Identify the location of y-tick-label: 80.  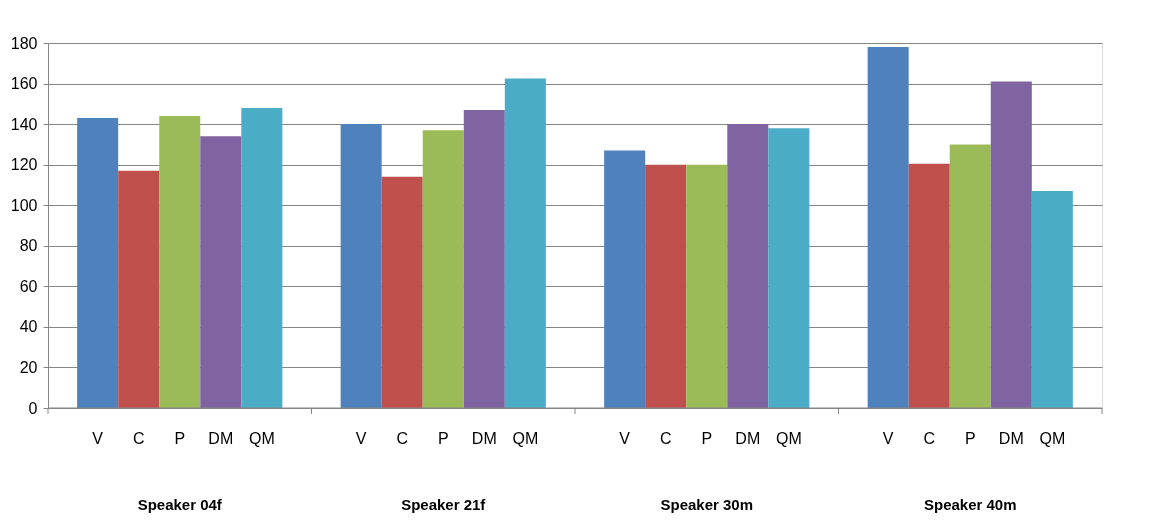
(28, 246).